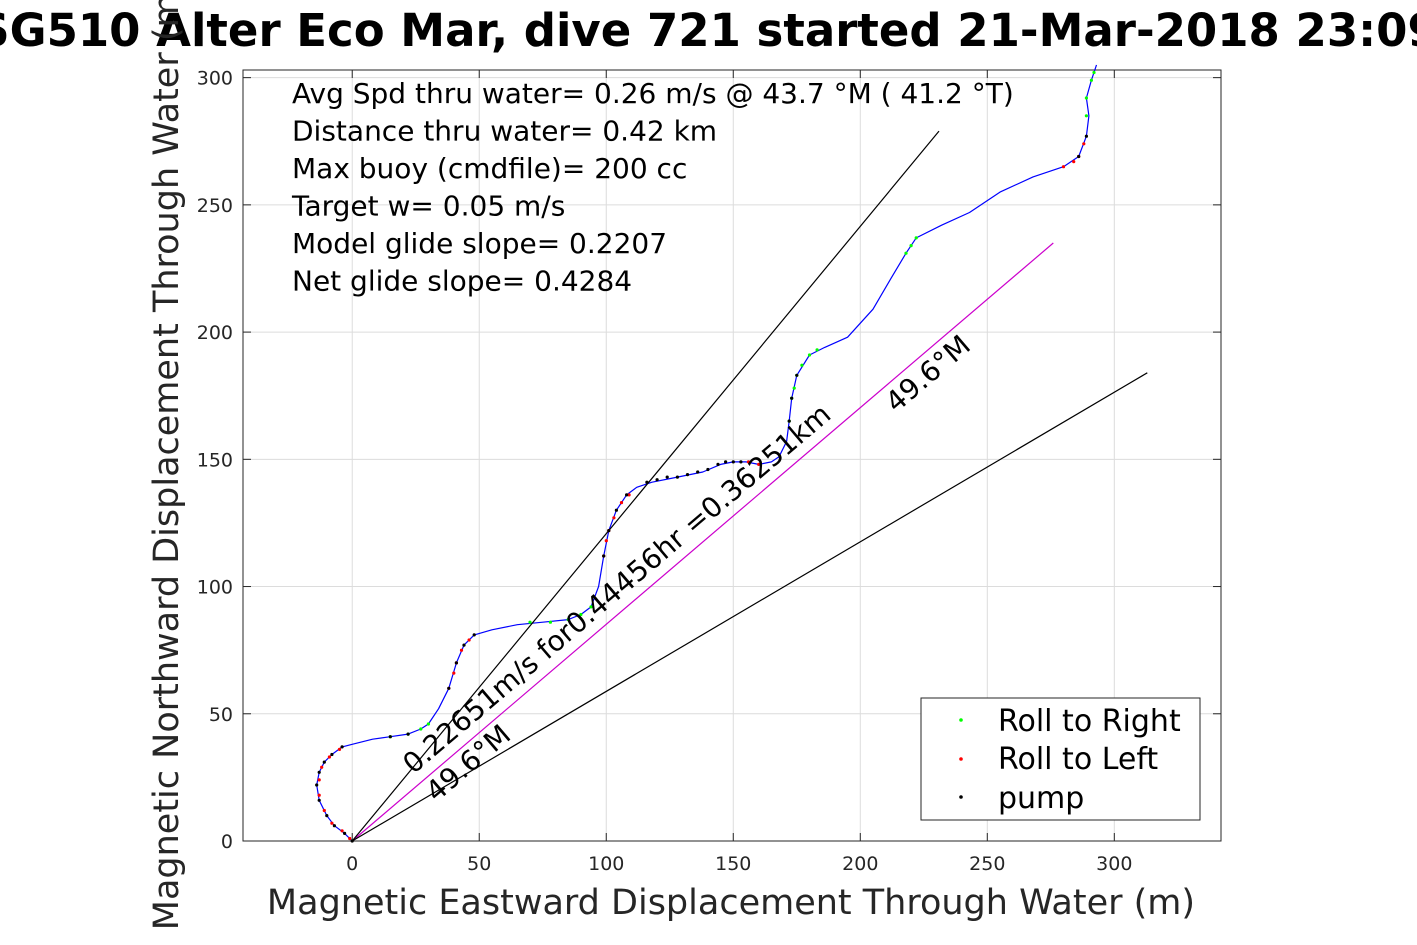 This screenshot has height=945, width=1417. I want to click on legend-marker-pump, so click(961, 797).